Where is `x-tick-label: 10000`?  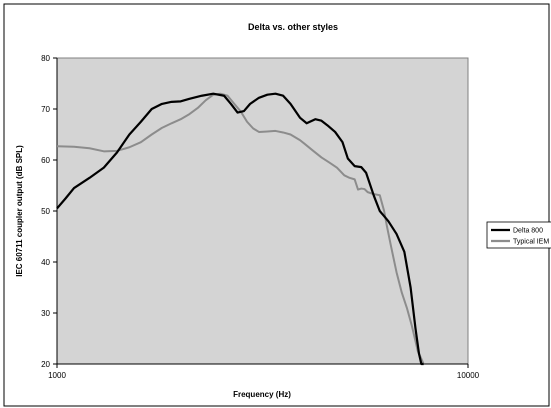 x-tick-label: 10000 is located at coordinates (468, 375).